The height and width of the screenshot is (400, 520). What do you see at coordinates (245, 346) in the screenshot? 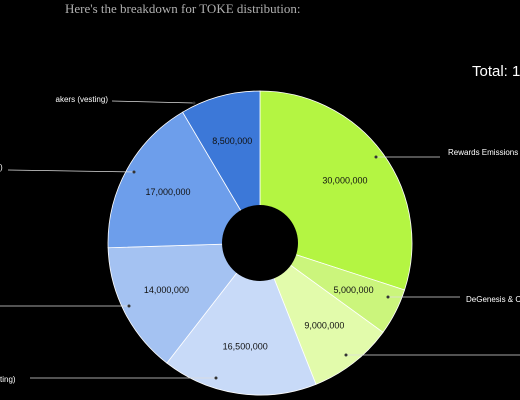
I see `value-label: 16,500,000` at bounding box center [245, 346].